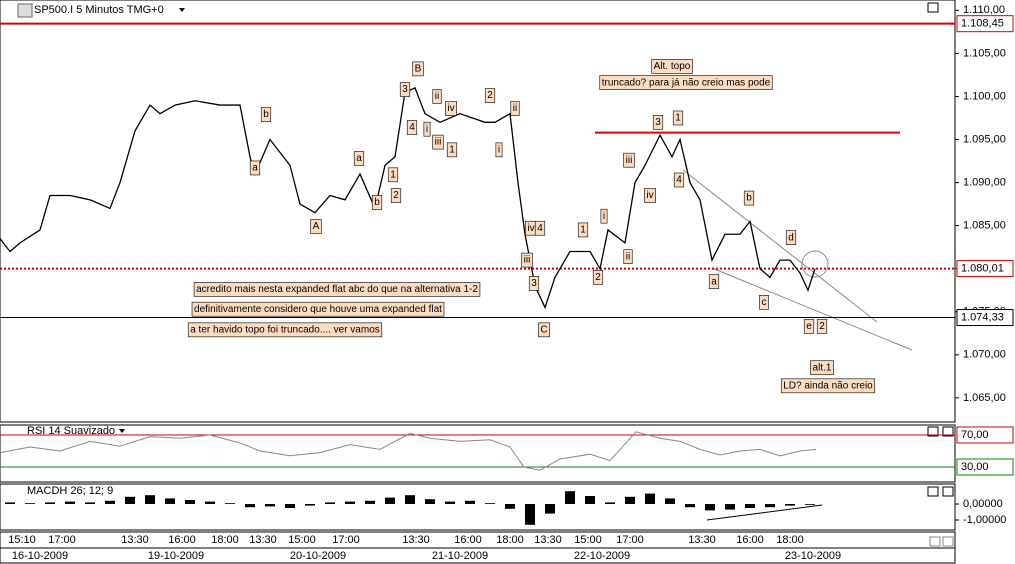 This screenshot has height=564, width=1015. What do you see at coordinates (25, 10) in the screenshot?
I see `symbol-icon` at bounding box center [25, 10].